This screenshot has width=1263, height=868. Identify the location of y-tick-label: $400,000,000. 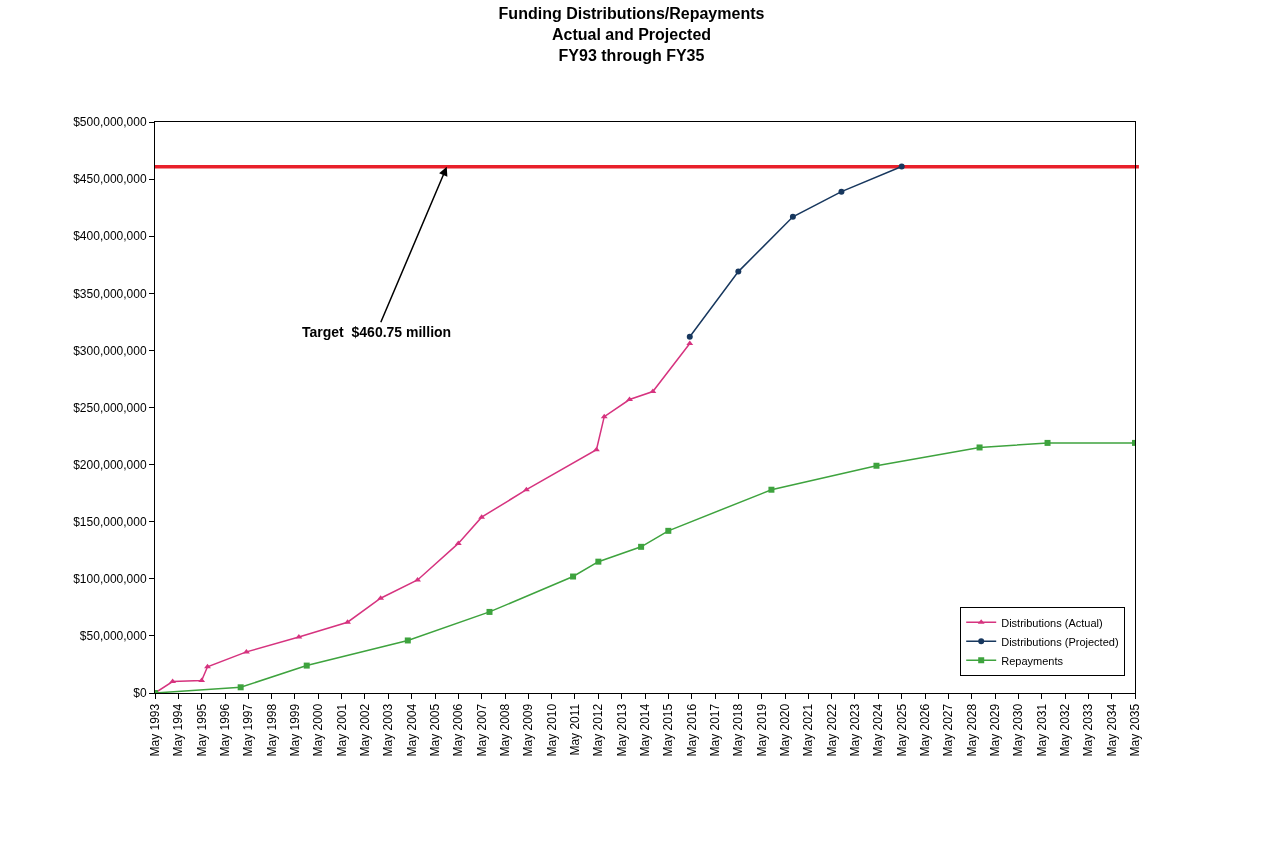
(110, 236).